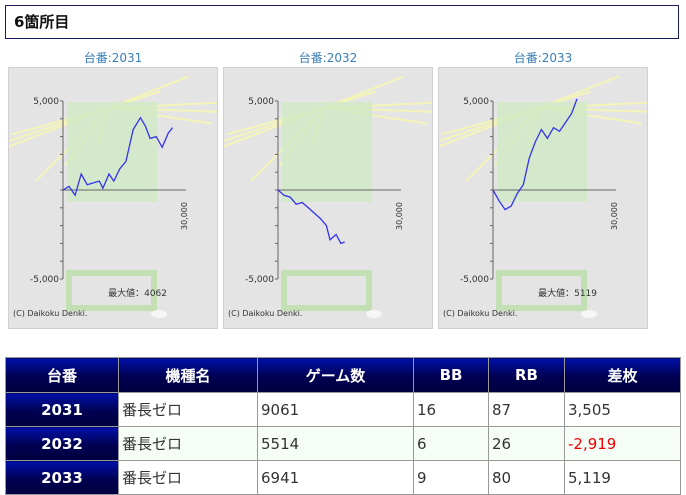 This screenshot has height=495, width=686. What do you see at coordinates (527, 478) in the screenshot?
I see `rb-count: 80` at bounding box center [527, 478].